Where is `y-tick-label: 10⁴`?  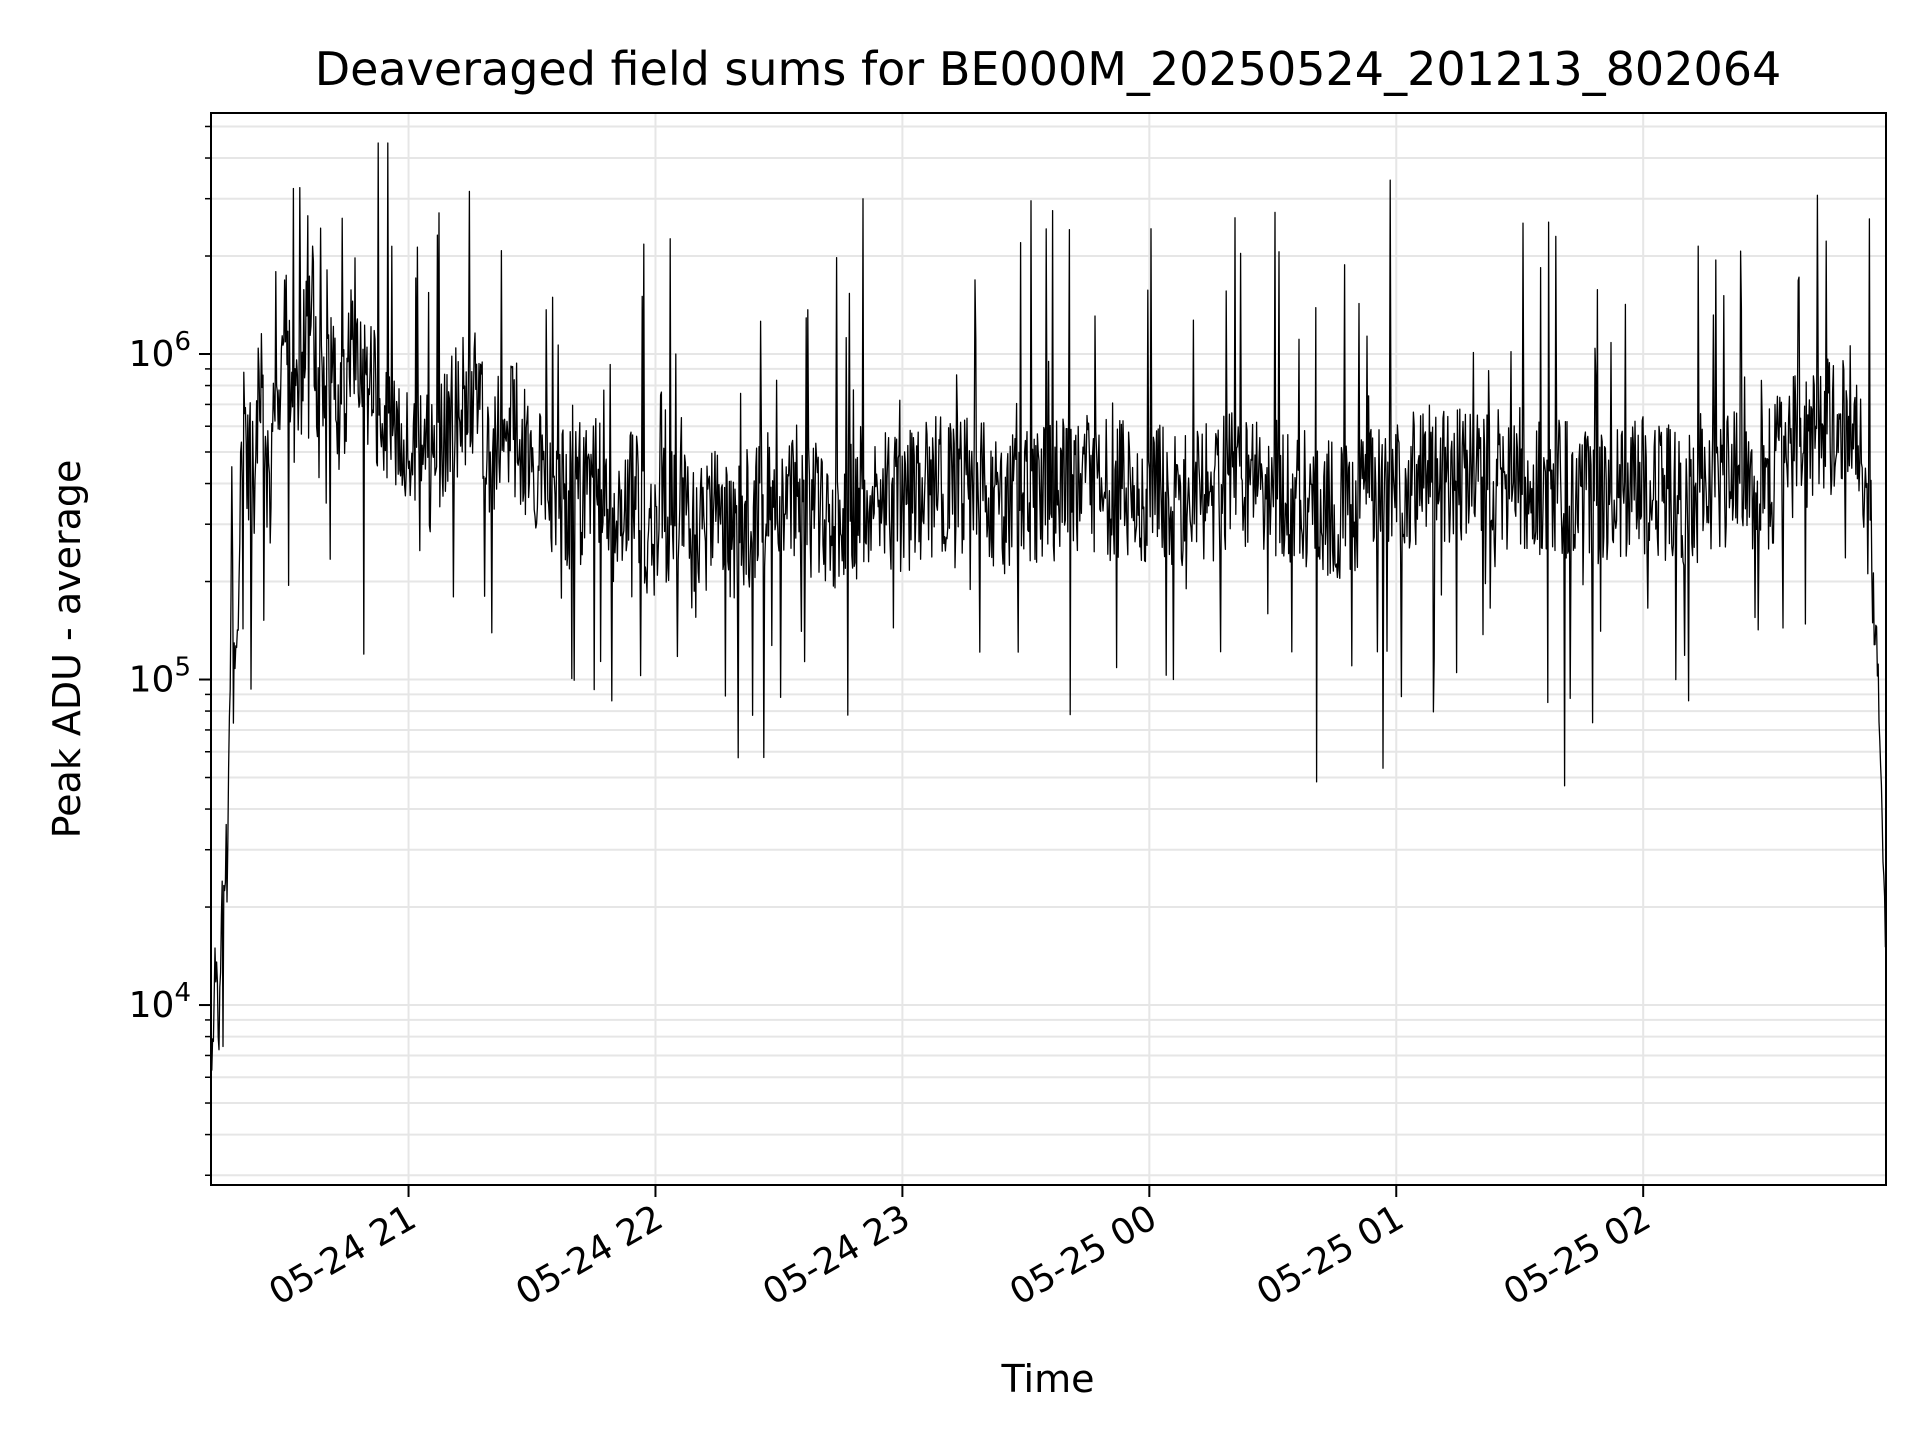 y-tick-label: 10⁴ is located at coordinates (160, 1002).